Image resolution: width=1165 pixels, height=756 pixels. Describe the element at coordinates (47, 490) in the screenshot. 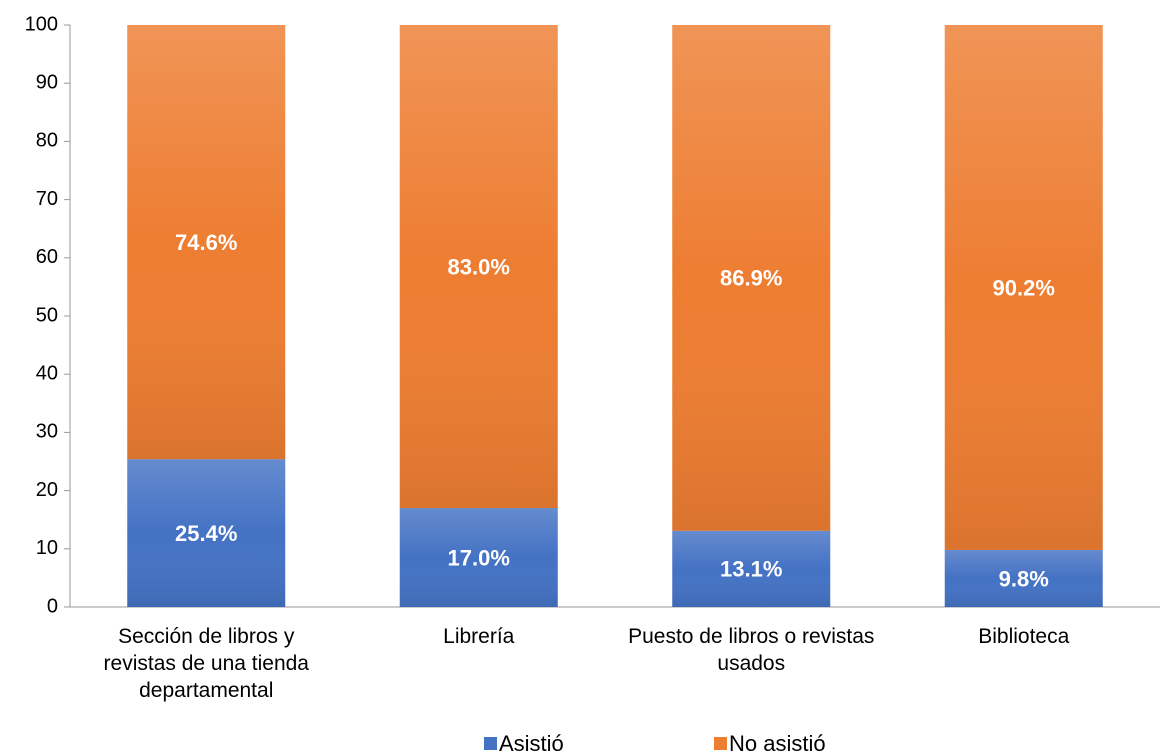

I see `y-tick-label: 20` at that location.